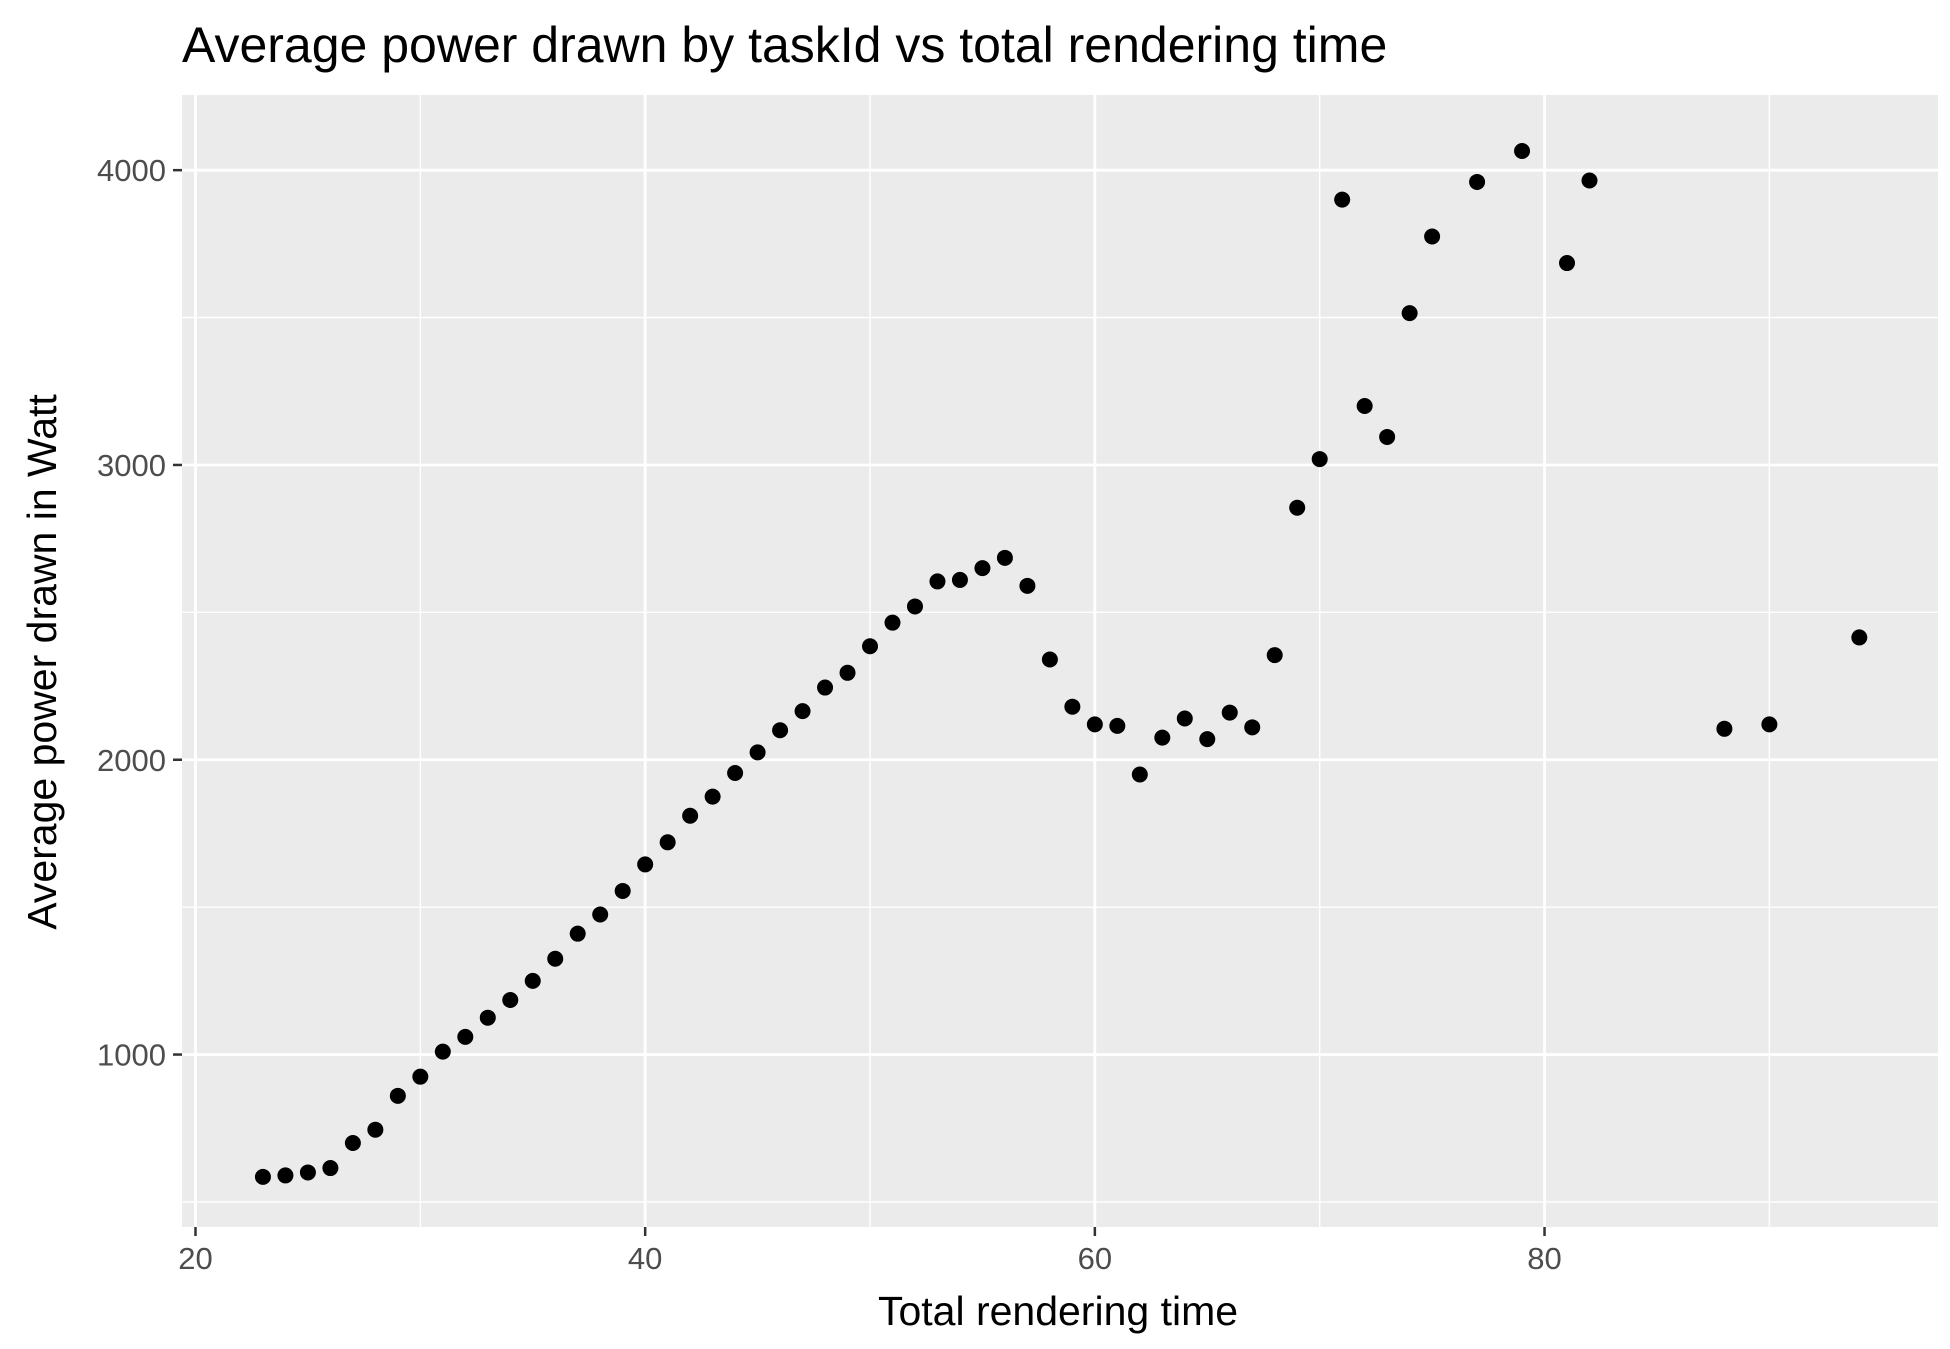 This screenshot has width=1950, height=1349. Describe the element at coordinates (131, 760) in the screenshot. I see `y-tick-label: 2000` at that location.